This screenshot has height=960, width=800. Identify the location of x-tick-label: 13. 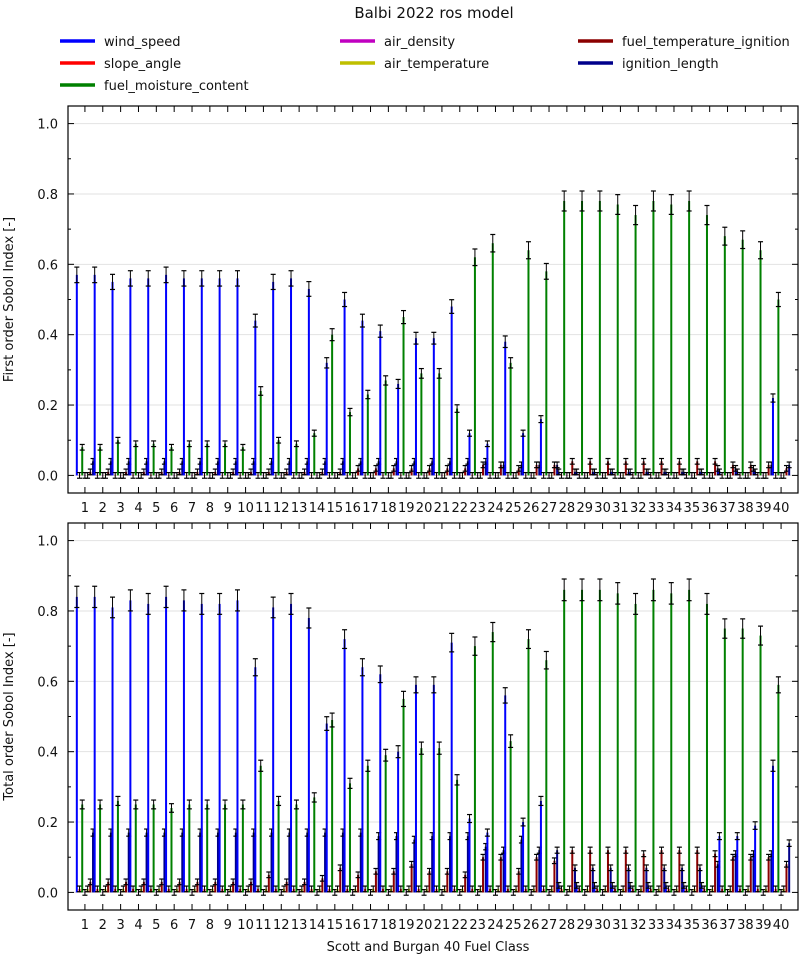
(299, 508).